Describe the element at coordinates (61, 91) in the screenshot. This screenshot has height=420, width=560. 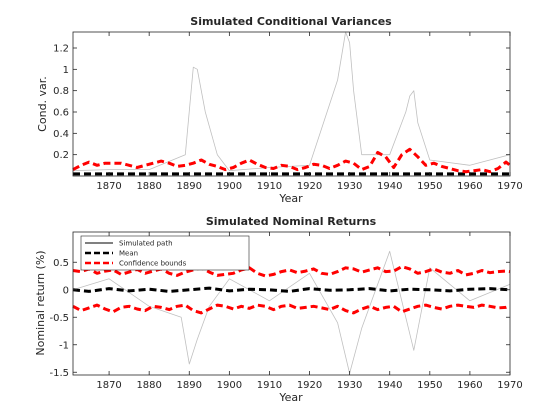
I see `y-tick-label: 0.8` at that location.